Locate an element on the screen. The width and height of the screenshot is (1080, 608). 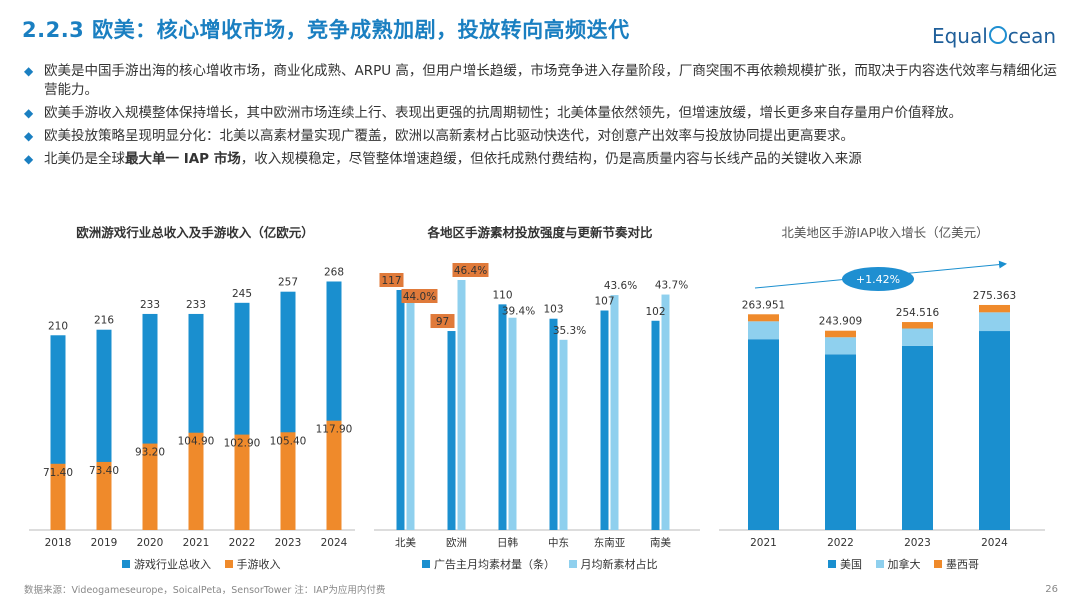
data-label-count: 110 is located at coordinates (502, 295).